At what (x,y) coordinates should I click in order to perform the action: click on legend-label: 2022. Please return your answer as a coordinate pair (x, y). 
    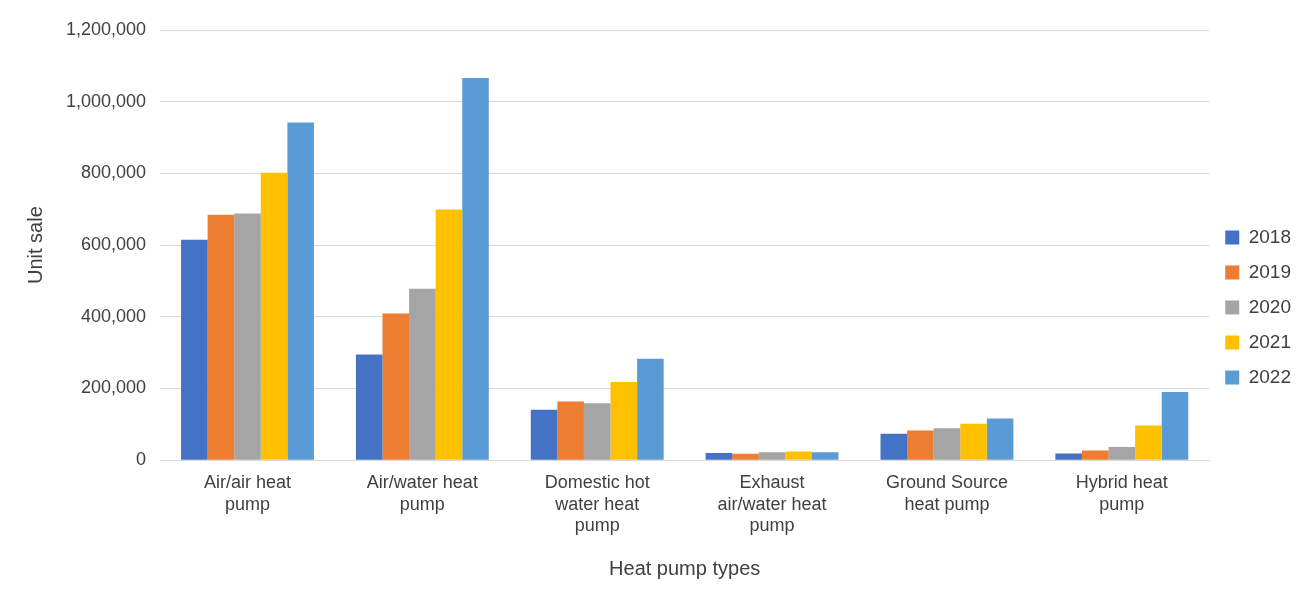
    Looking at the image, I should click on (1270, 376).